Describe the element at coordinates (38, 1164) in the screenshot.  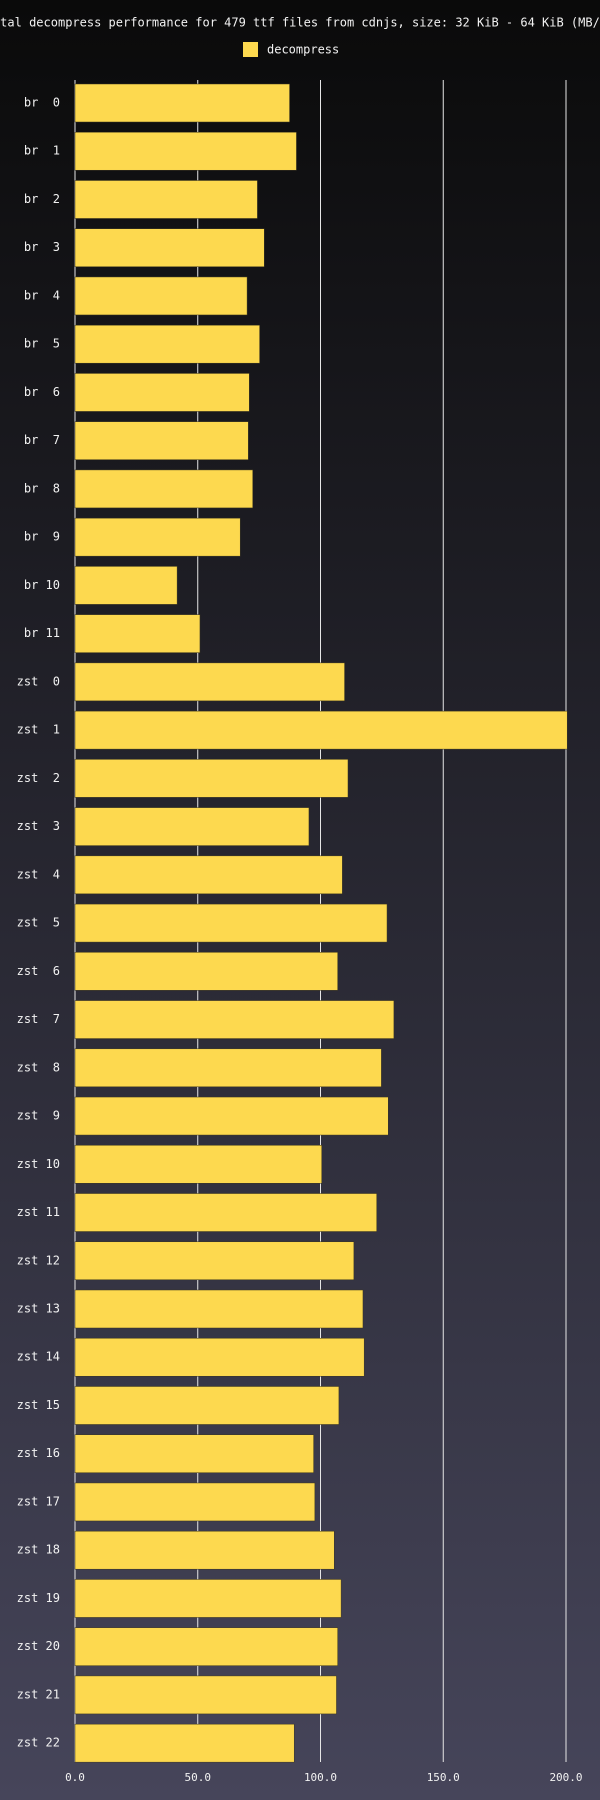
I see `y-tick-label: zst 10` at that location.